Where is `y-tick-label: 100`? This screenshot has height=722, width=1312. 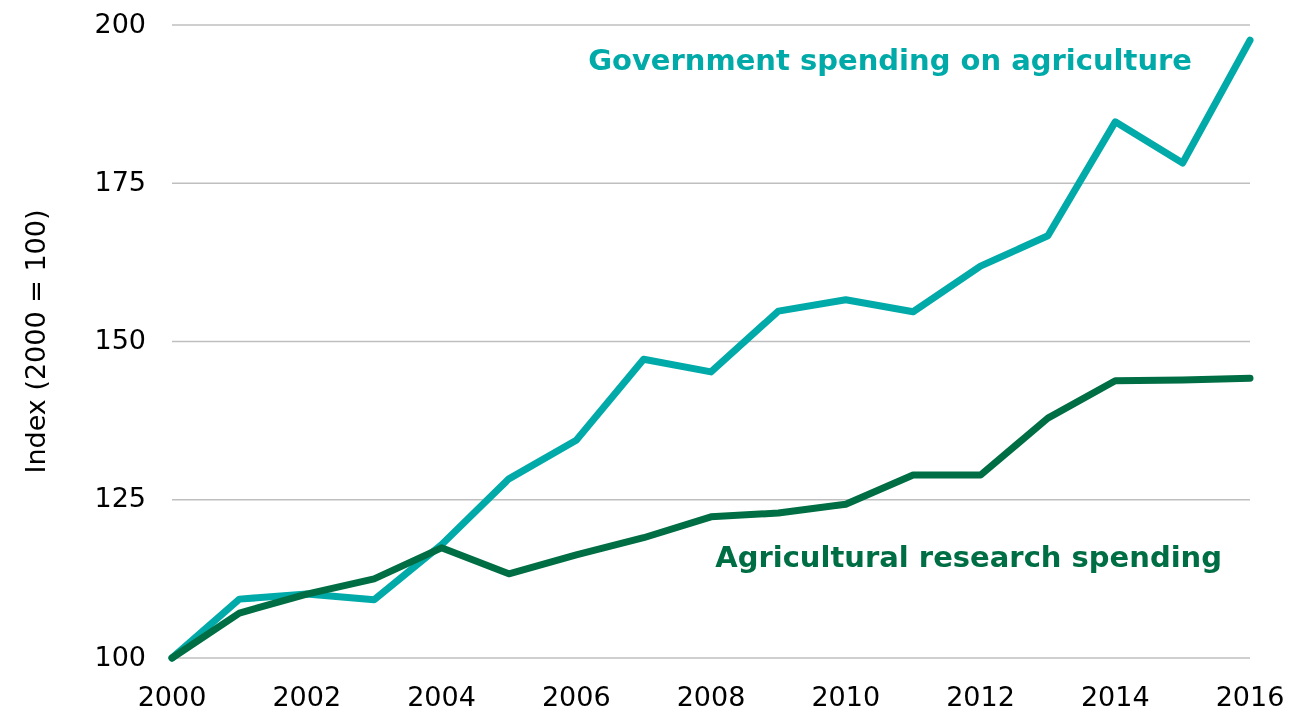
y-tick-label: 100 is located at coordinates (120, 656).